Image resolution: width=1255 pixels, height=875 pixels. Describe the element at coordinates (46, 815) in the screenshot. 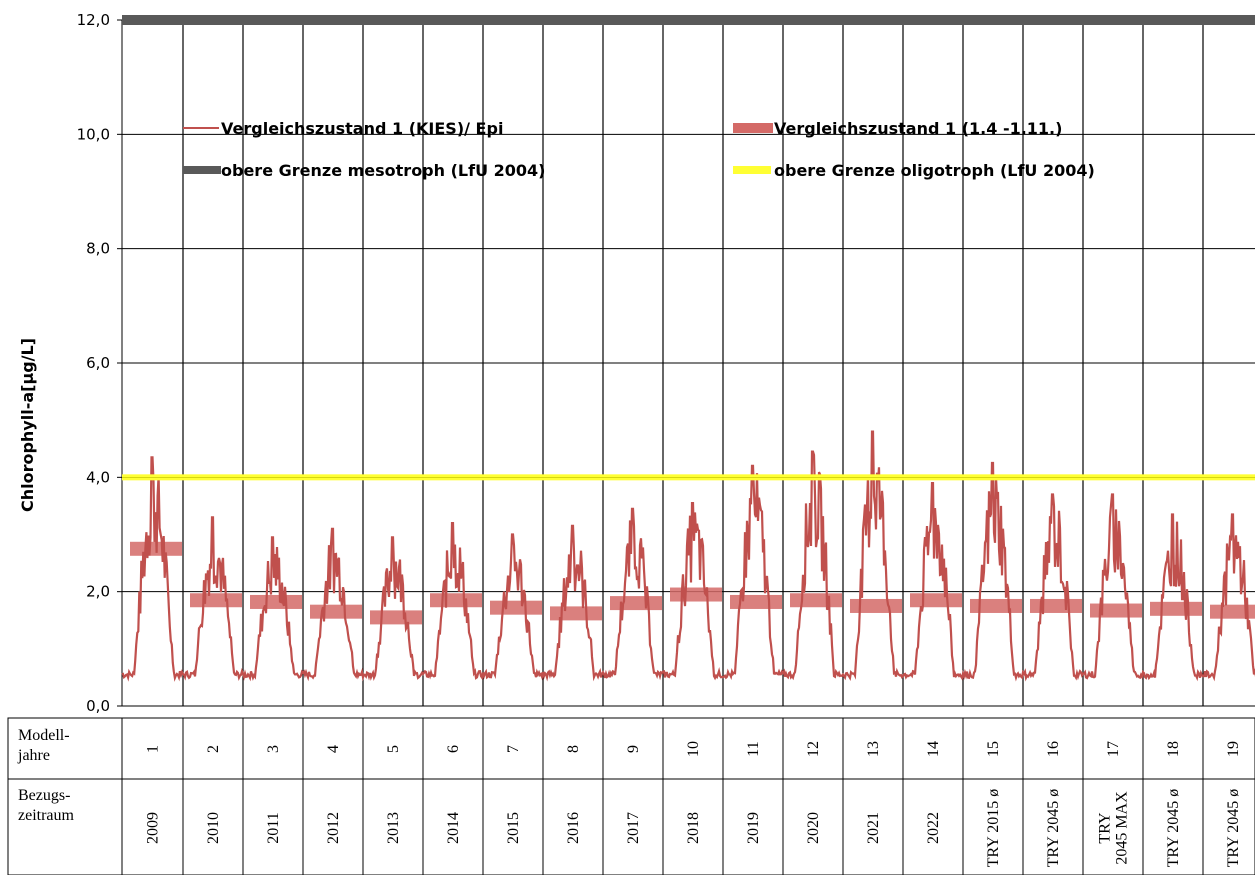

I see `row-label-bezugszeitraum: zeitraum` at that location.